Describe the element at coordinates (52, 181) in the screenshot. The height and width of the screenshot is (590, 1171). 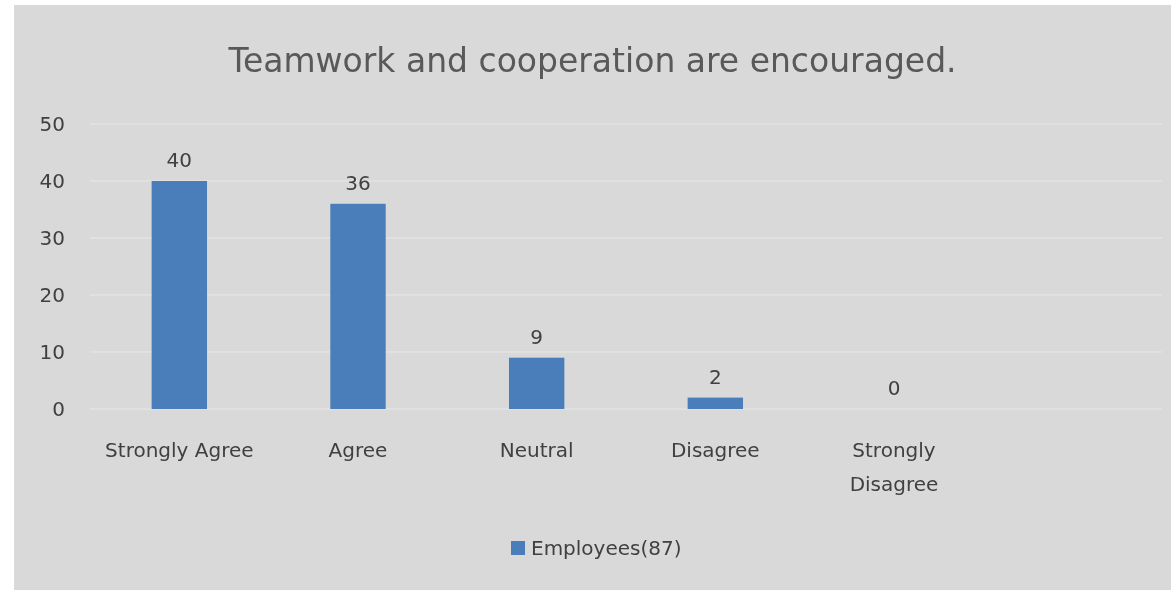
I see `y-tick-label: 40` at that location.